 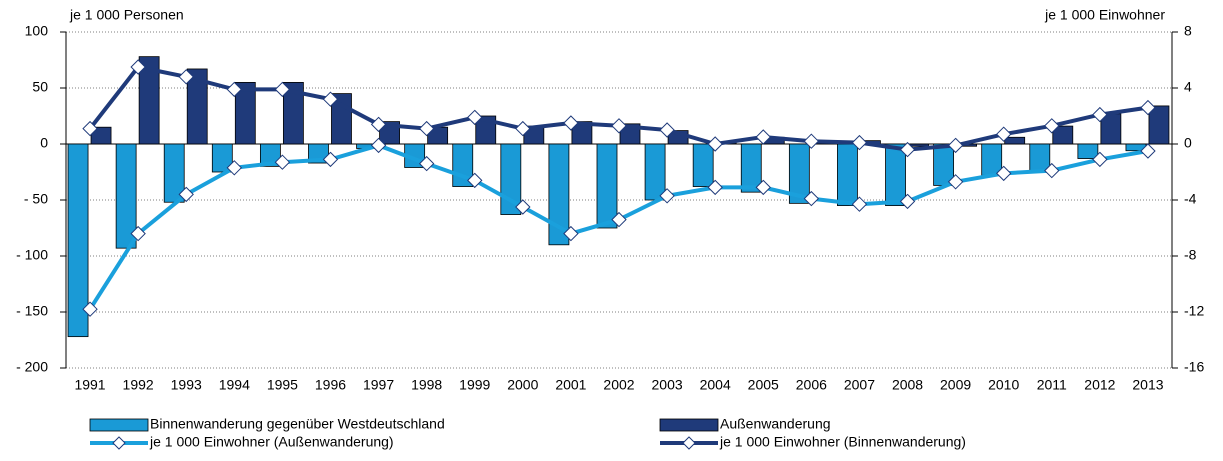 What do you see at coordinates (775, 424) in the screenshot?
I see `legend-label: Außenwanderung` at bounding box center [775, 424].